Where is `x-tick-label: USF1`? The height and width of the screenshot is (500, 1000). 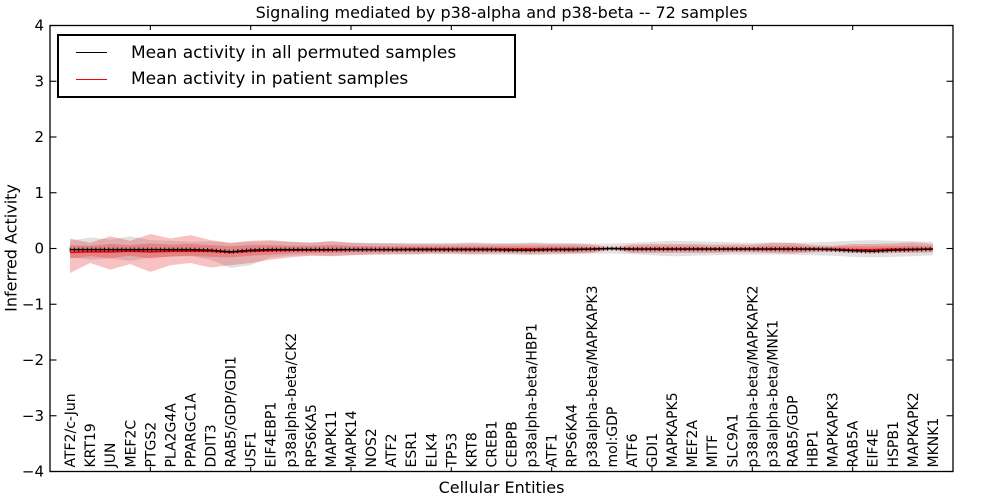
x-tick-label: USF1 is located at coordinates (252, 449).